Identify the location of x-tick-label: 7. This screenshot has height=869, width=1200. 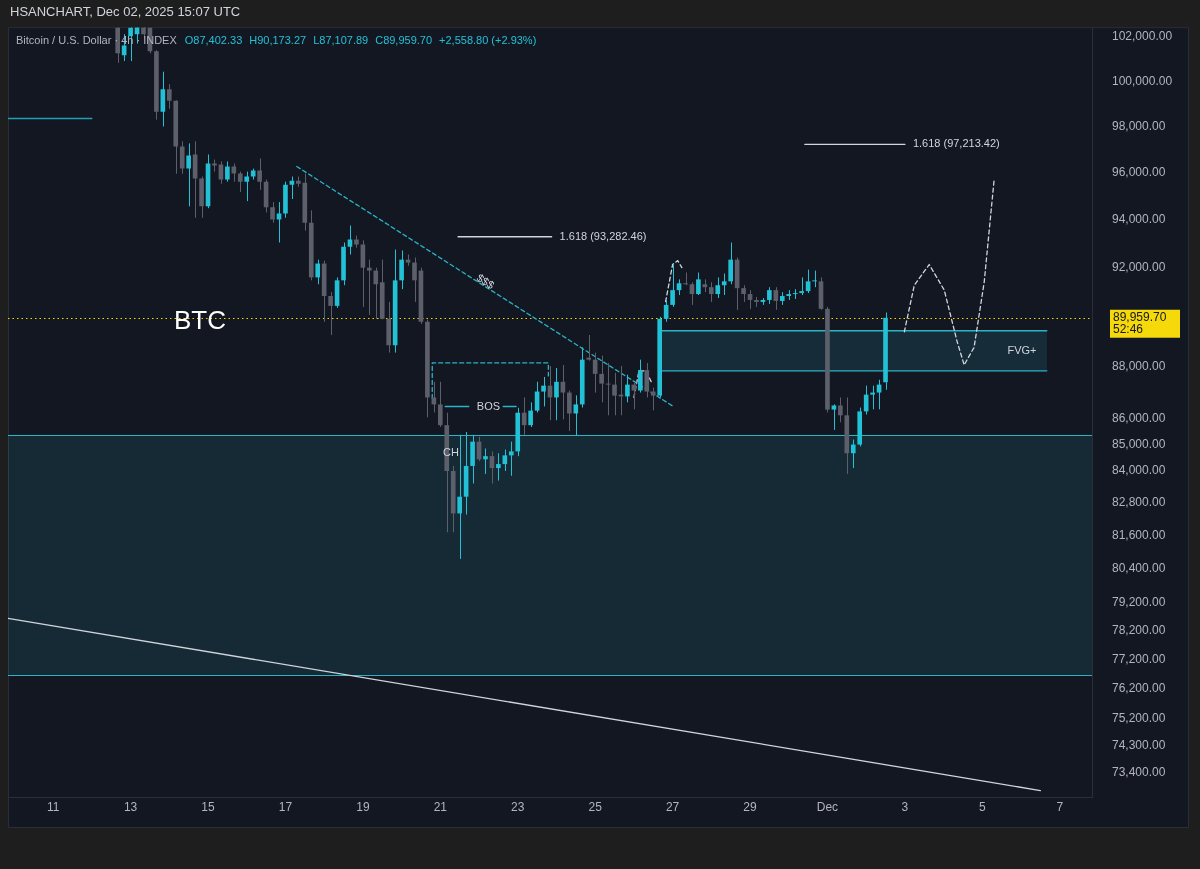
(1060, 806).